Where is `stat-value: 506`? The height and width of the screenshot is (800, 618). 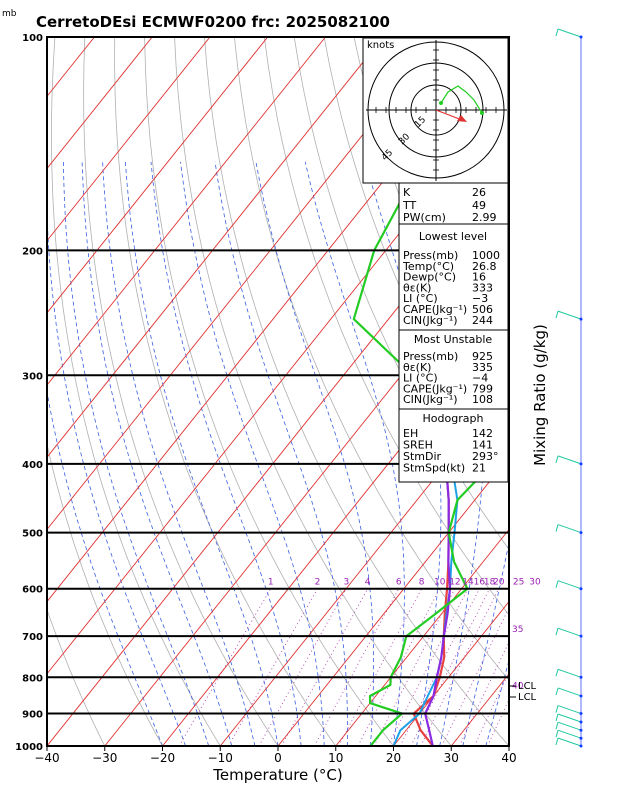
stat-value: 506 is located at coordinates (482, 309).